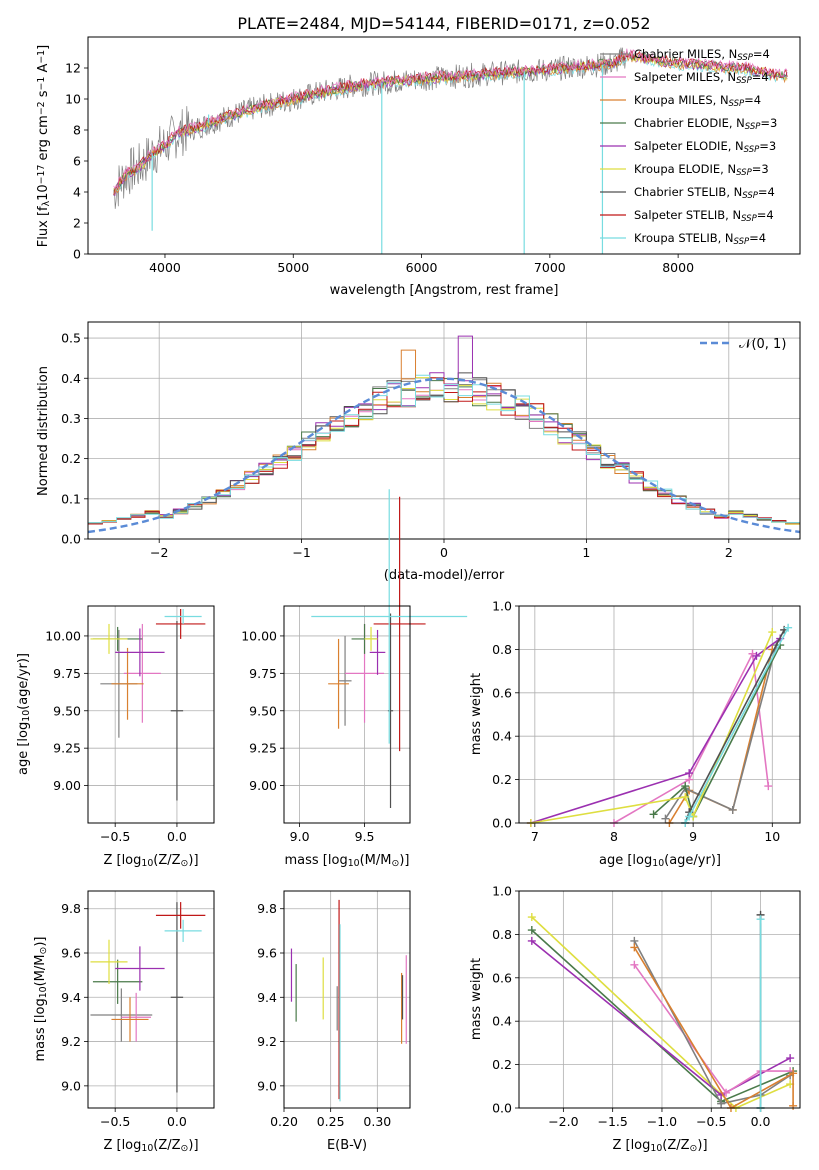  Describe the element at coordinates (43, 47) in the screenshot. I see `label-part: ]` at that location.